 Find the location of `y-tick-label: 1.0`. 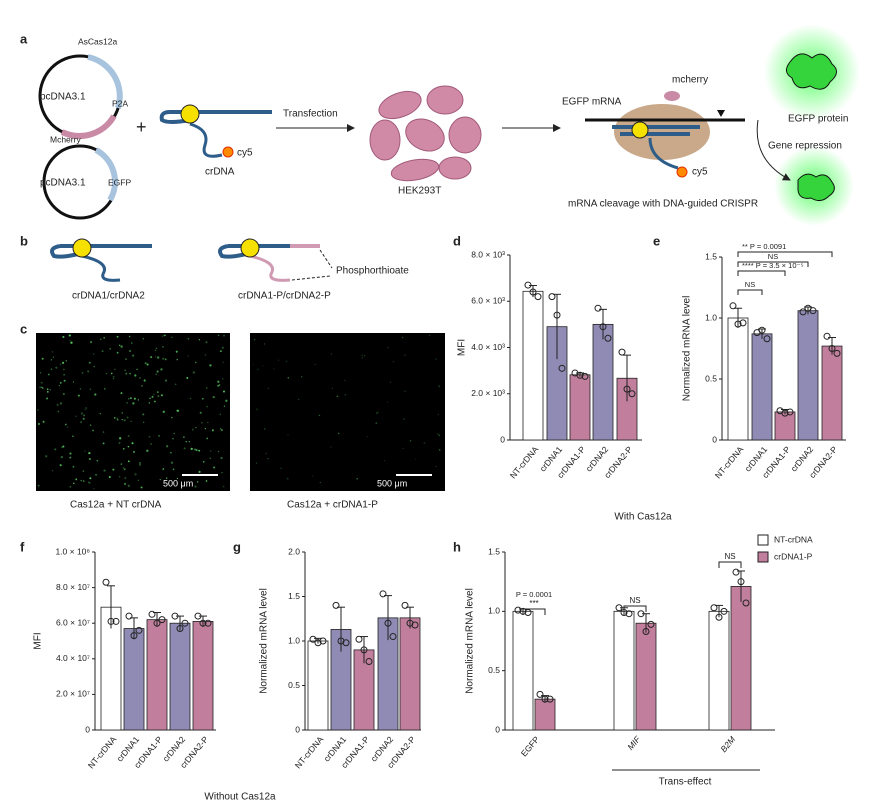

y-tick-label: 1.0 is located at coordinates (494, 611).